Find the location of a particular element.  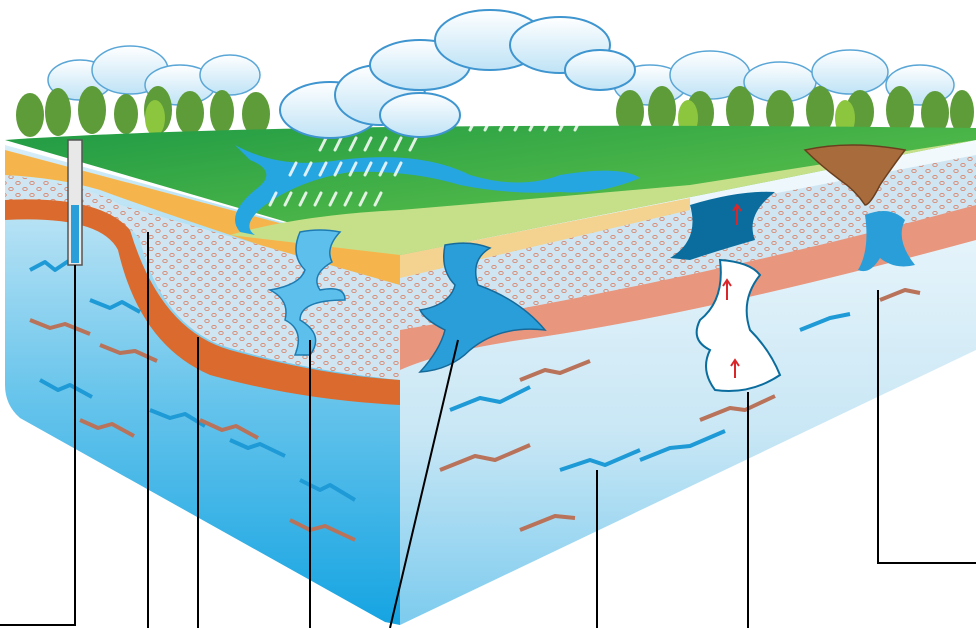

river is located at coordinates (437, 190).